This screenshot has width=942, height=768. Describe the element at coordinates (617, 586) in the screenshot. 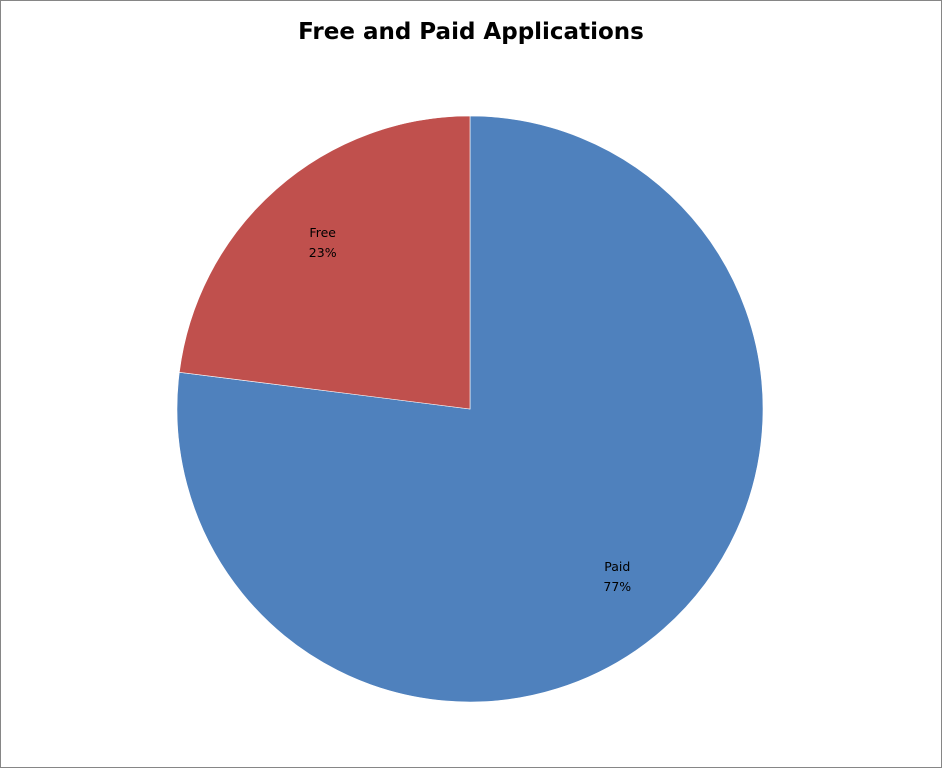

I see `slice-percent-label-paid: 77%` at that location.